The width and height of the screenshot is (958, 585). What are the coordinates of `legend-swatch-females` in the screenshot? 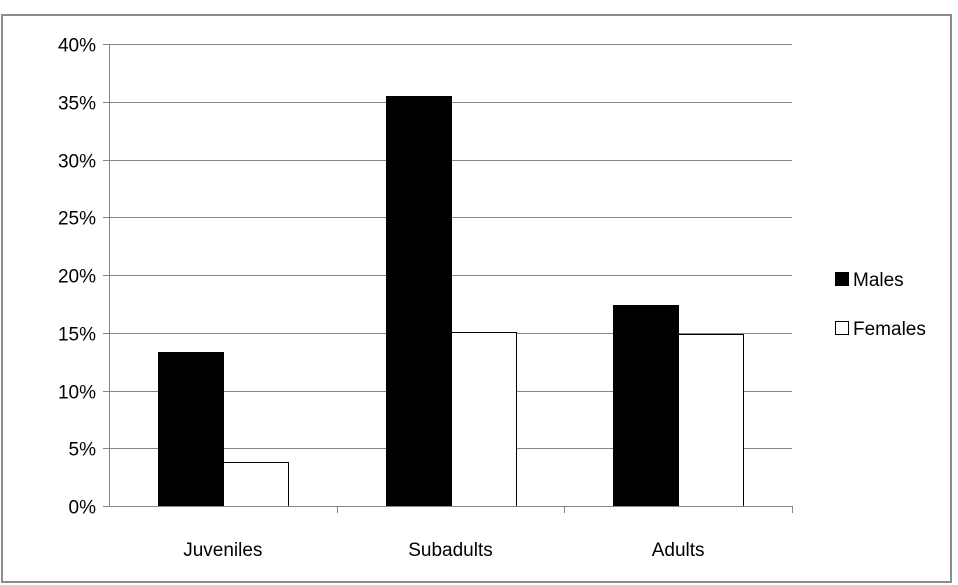 It's located at (842, 328).